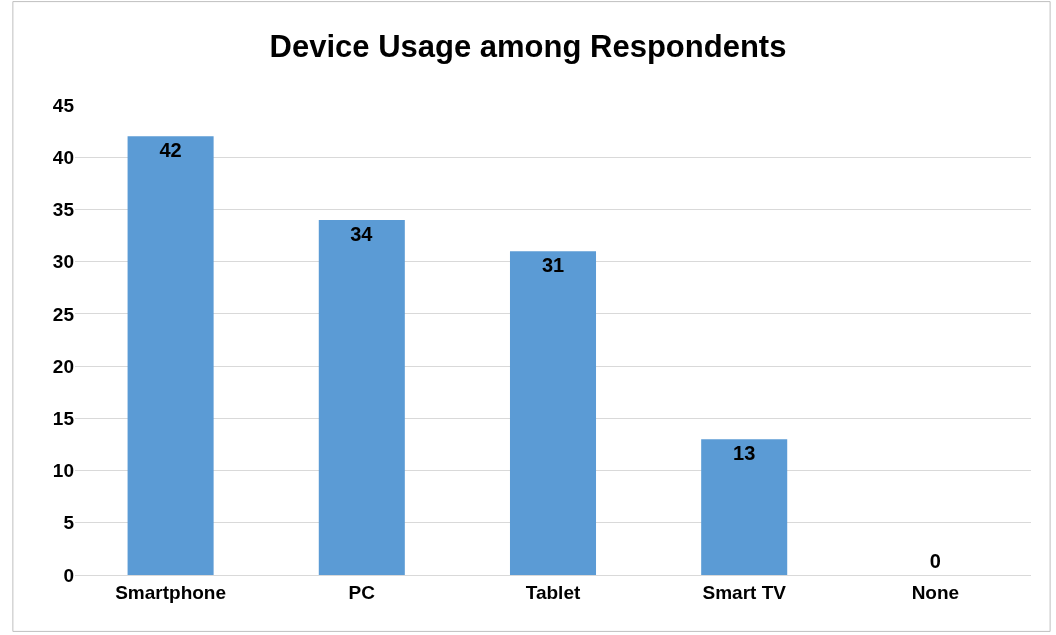 The width and height of the screenshot is (1056, 635). I want to click on chart-title: Device Usage among Respondents, so click(528, 46).